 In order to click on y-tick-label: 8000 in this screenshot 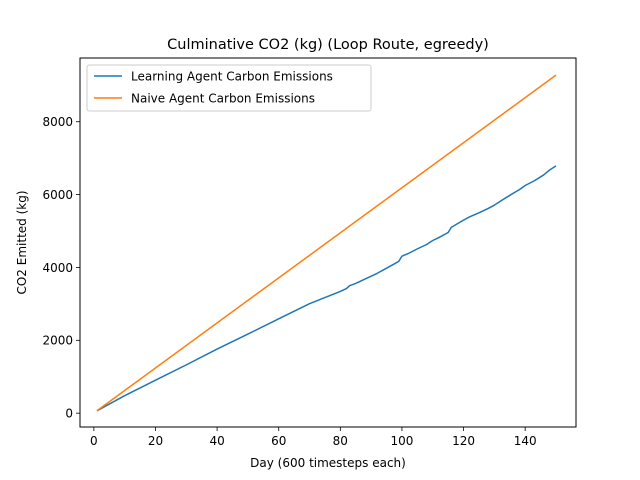, I will do `click(57, 122)`.